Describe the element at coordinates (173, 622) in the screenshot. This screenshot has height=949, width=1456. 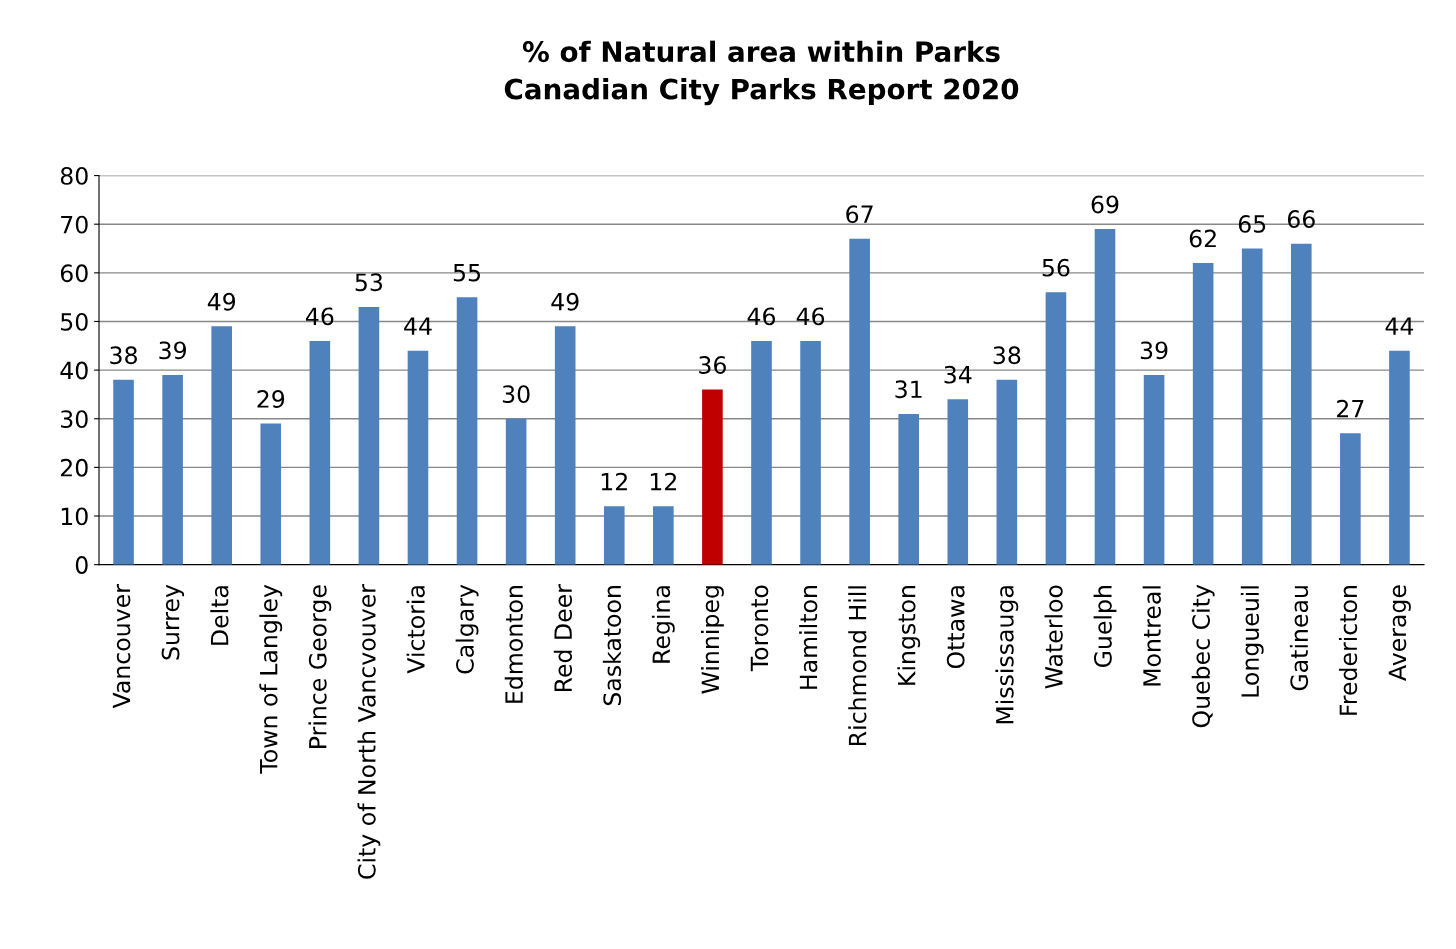
I see `x-tick-label: Surrey` at that location.